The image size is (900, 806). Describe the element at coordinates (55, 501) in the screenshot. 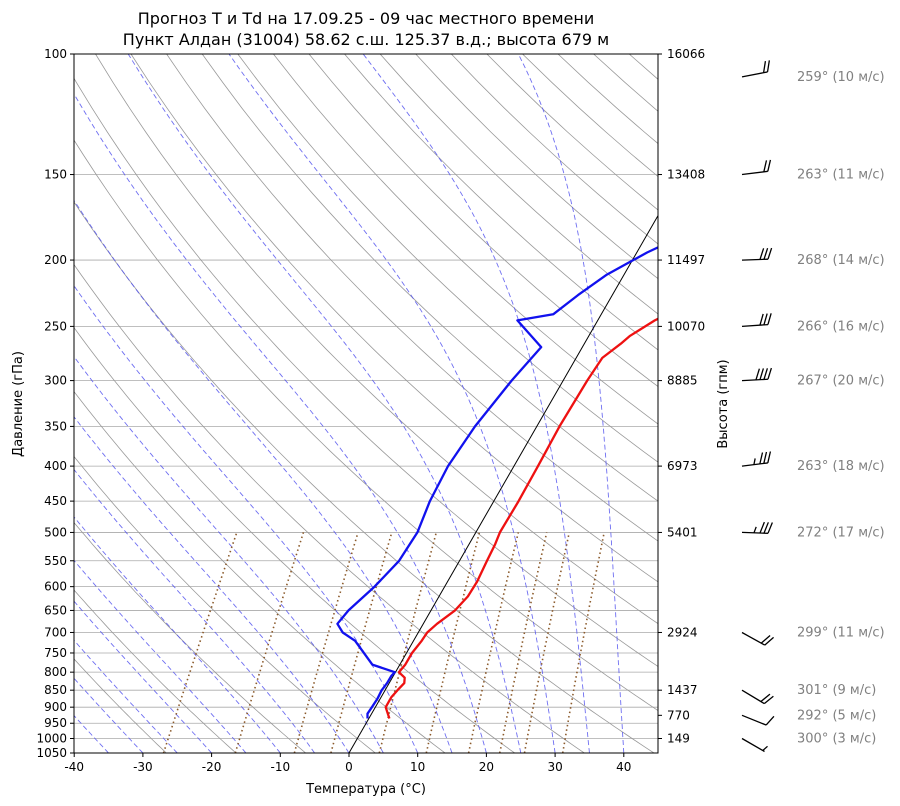

I see `y-tick-label: 450` at that location.